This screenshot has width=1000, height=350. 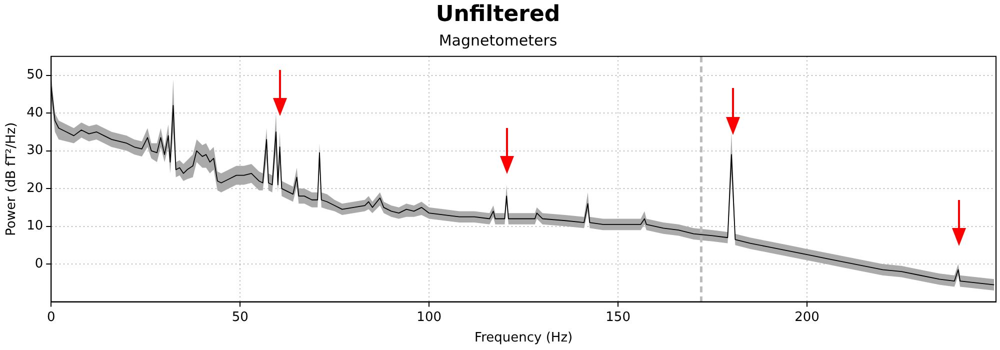 What do you see at coordinates (39, 264) in the screenshot?
I see `y-tick-label: 0` at bounding box center [39, 264].